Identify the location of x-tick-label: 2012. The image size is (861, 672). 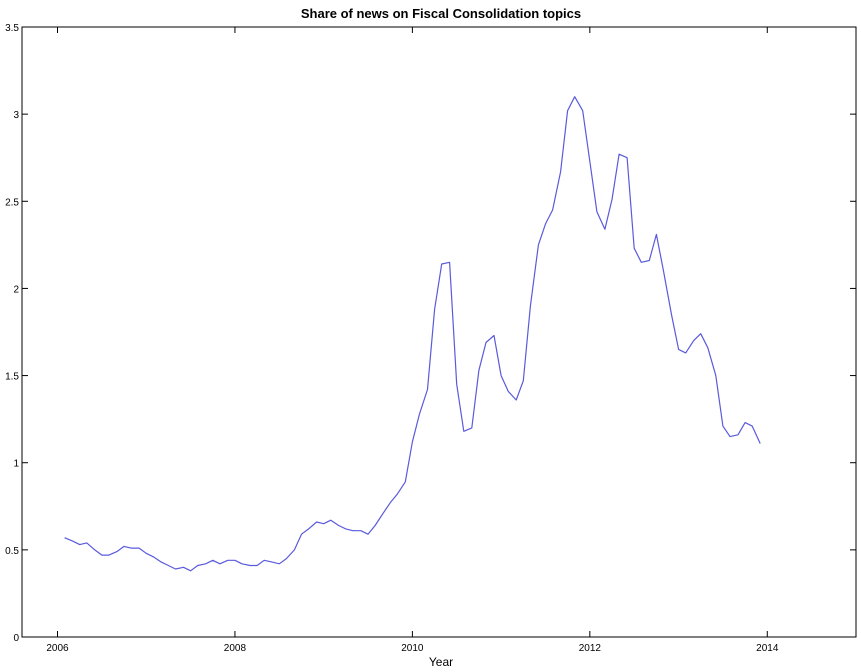
(590, 648).